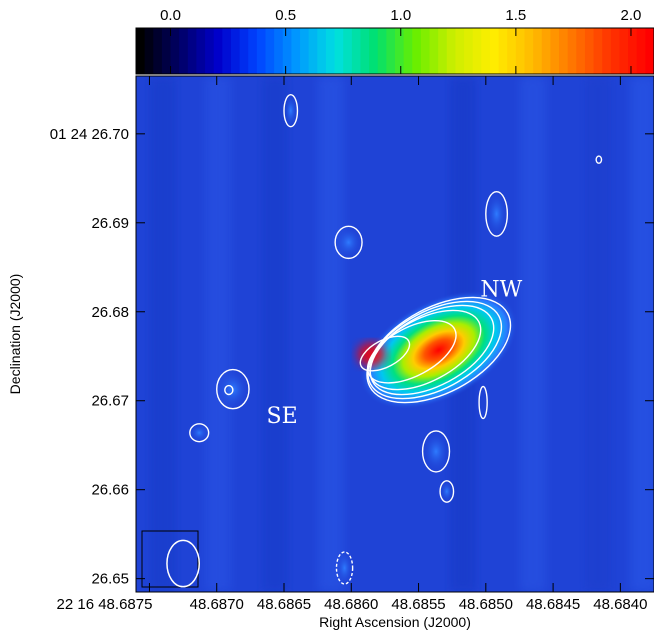 The height and width of the screenshot is (633, 654). I want to click on x-axis-title: Right Ascension (J2000), so click(395, 622).